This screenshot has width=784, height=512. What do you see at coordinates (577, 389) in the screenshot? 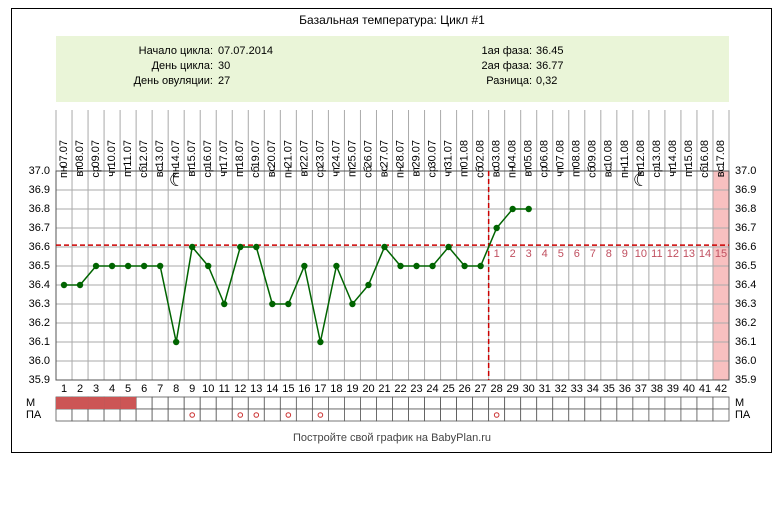
I see `day-number: 33` at bounding box center [577, 389].